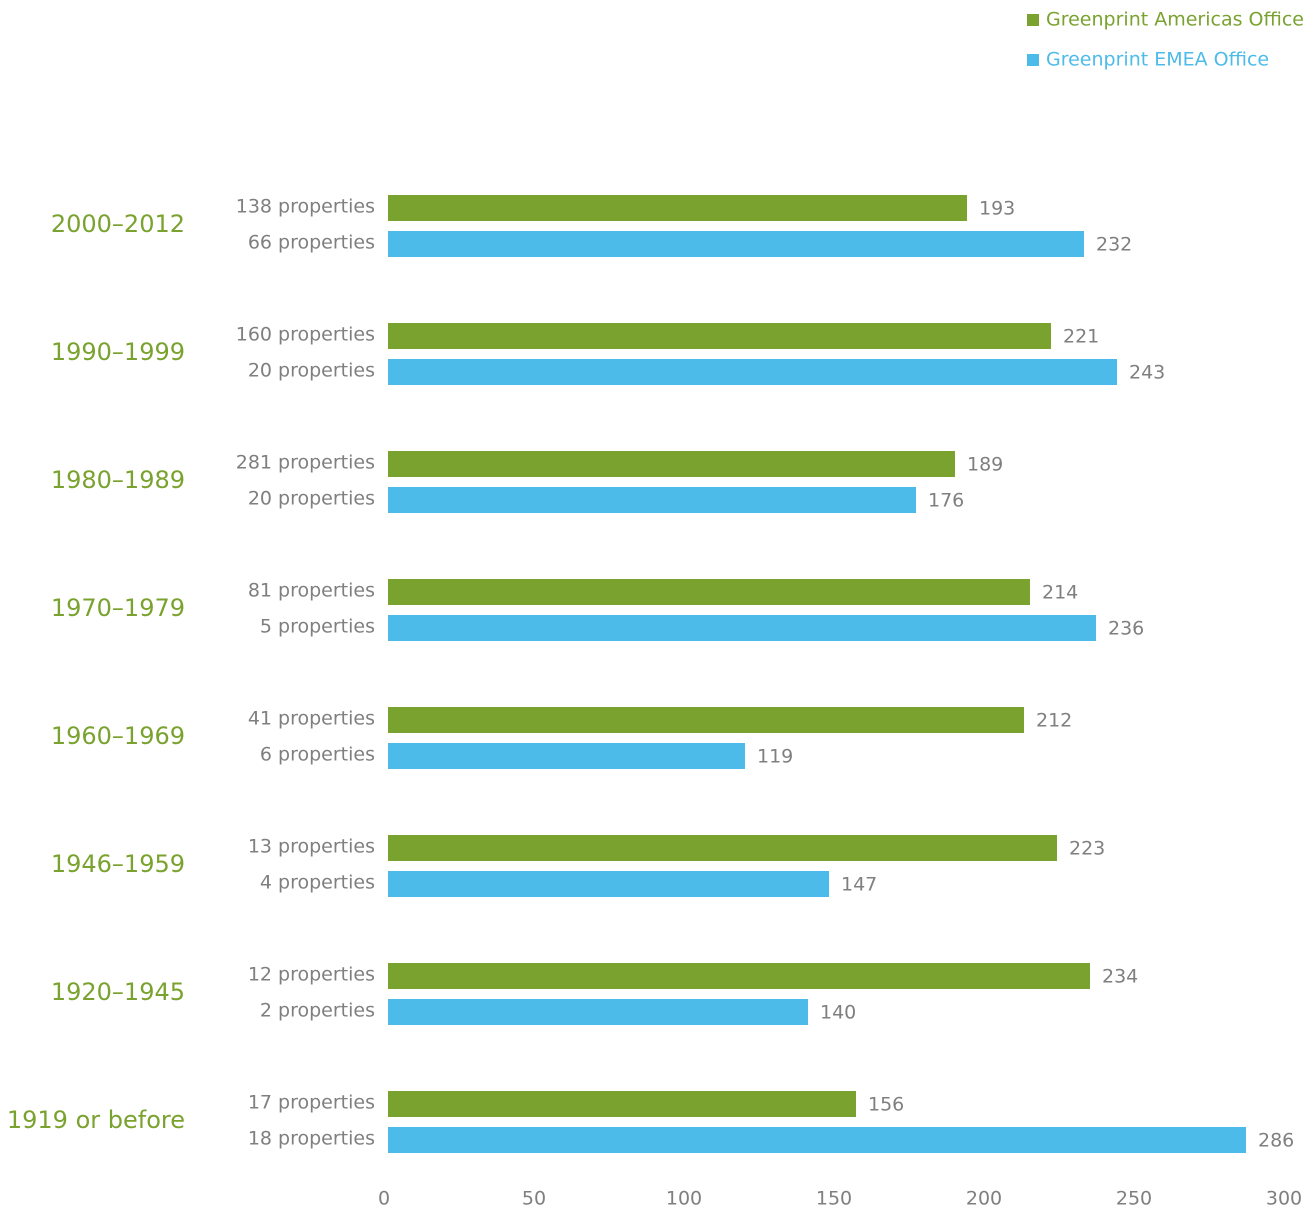 This screenshot has width=1314, height=1214. What do you see at coordinates (1147, 373) in the screenshot?
I see `value-label: 243` at bounding box center [1147, 373].